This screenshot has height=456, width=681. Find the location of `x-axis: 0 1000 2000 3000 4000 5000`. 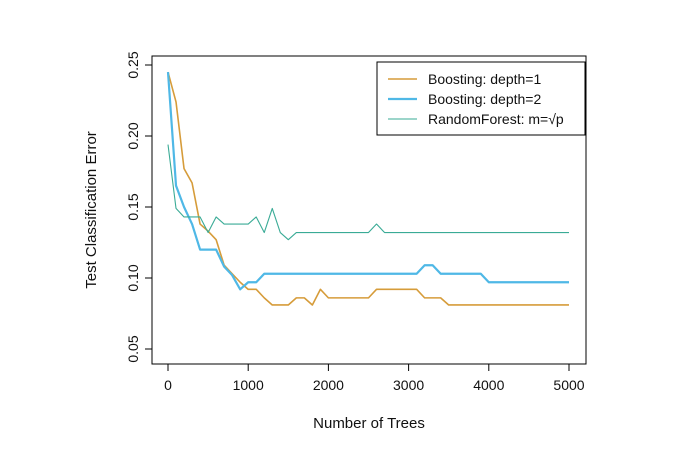

x-axis: 0 1000 2000 3000 4000 5000 is located at coordinates (374, 378).